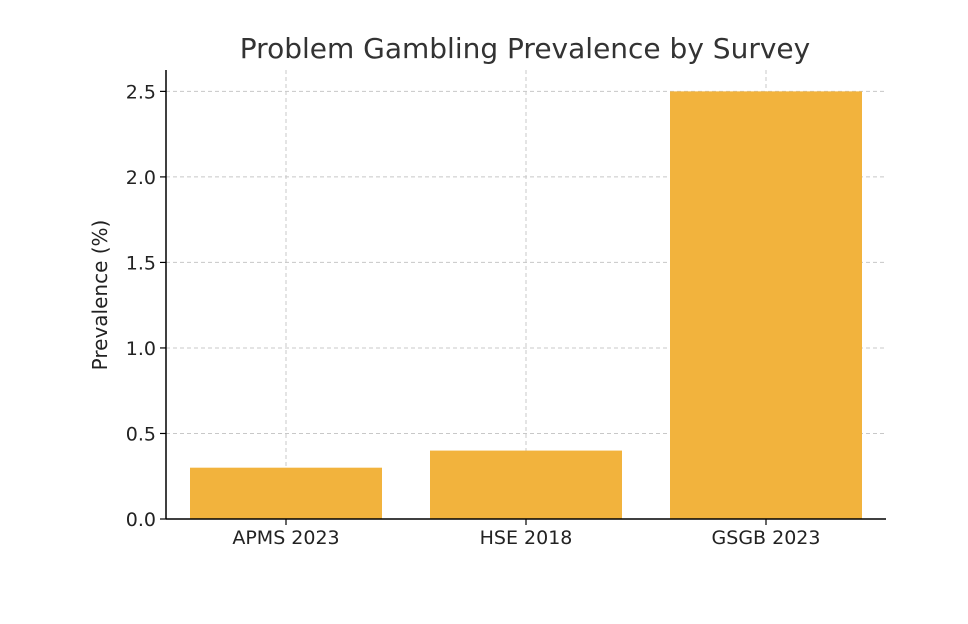 The height and width of the screenshot is (624, 968). Describe the element at coordinates (141, 520) in the screenshot. I see `y-tick-label: 0.0` at that location.